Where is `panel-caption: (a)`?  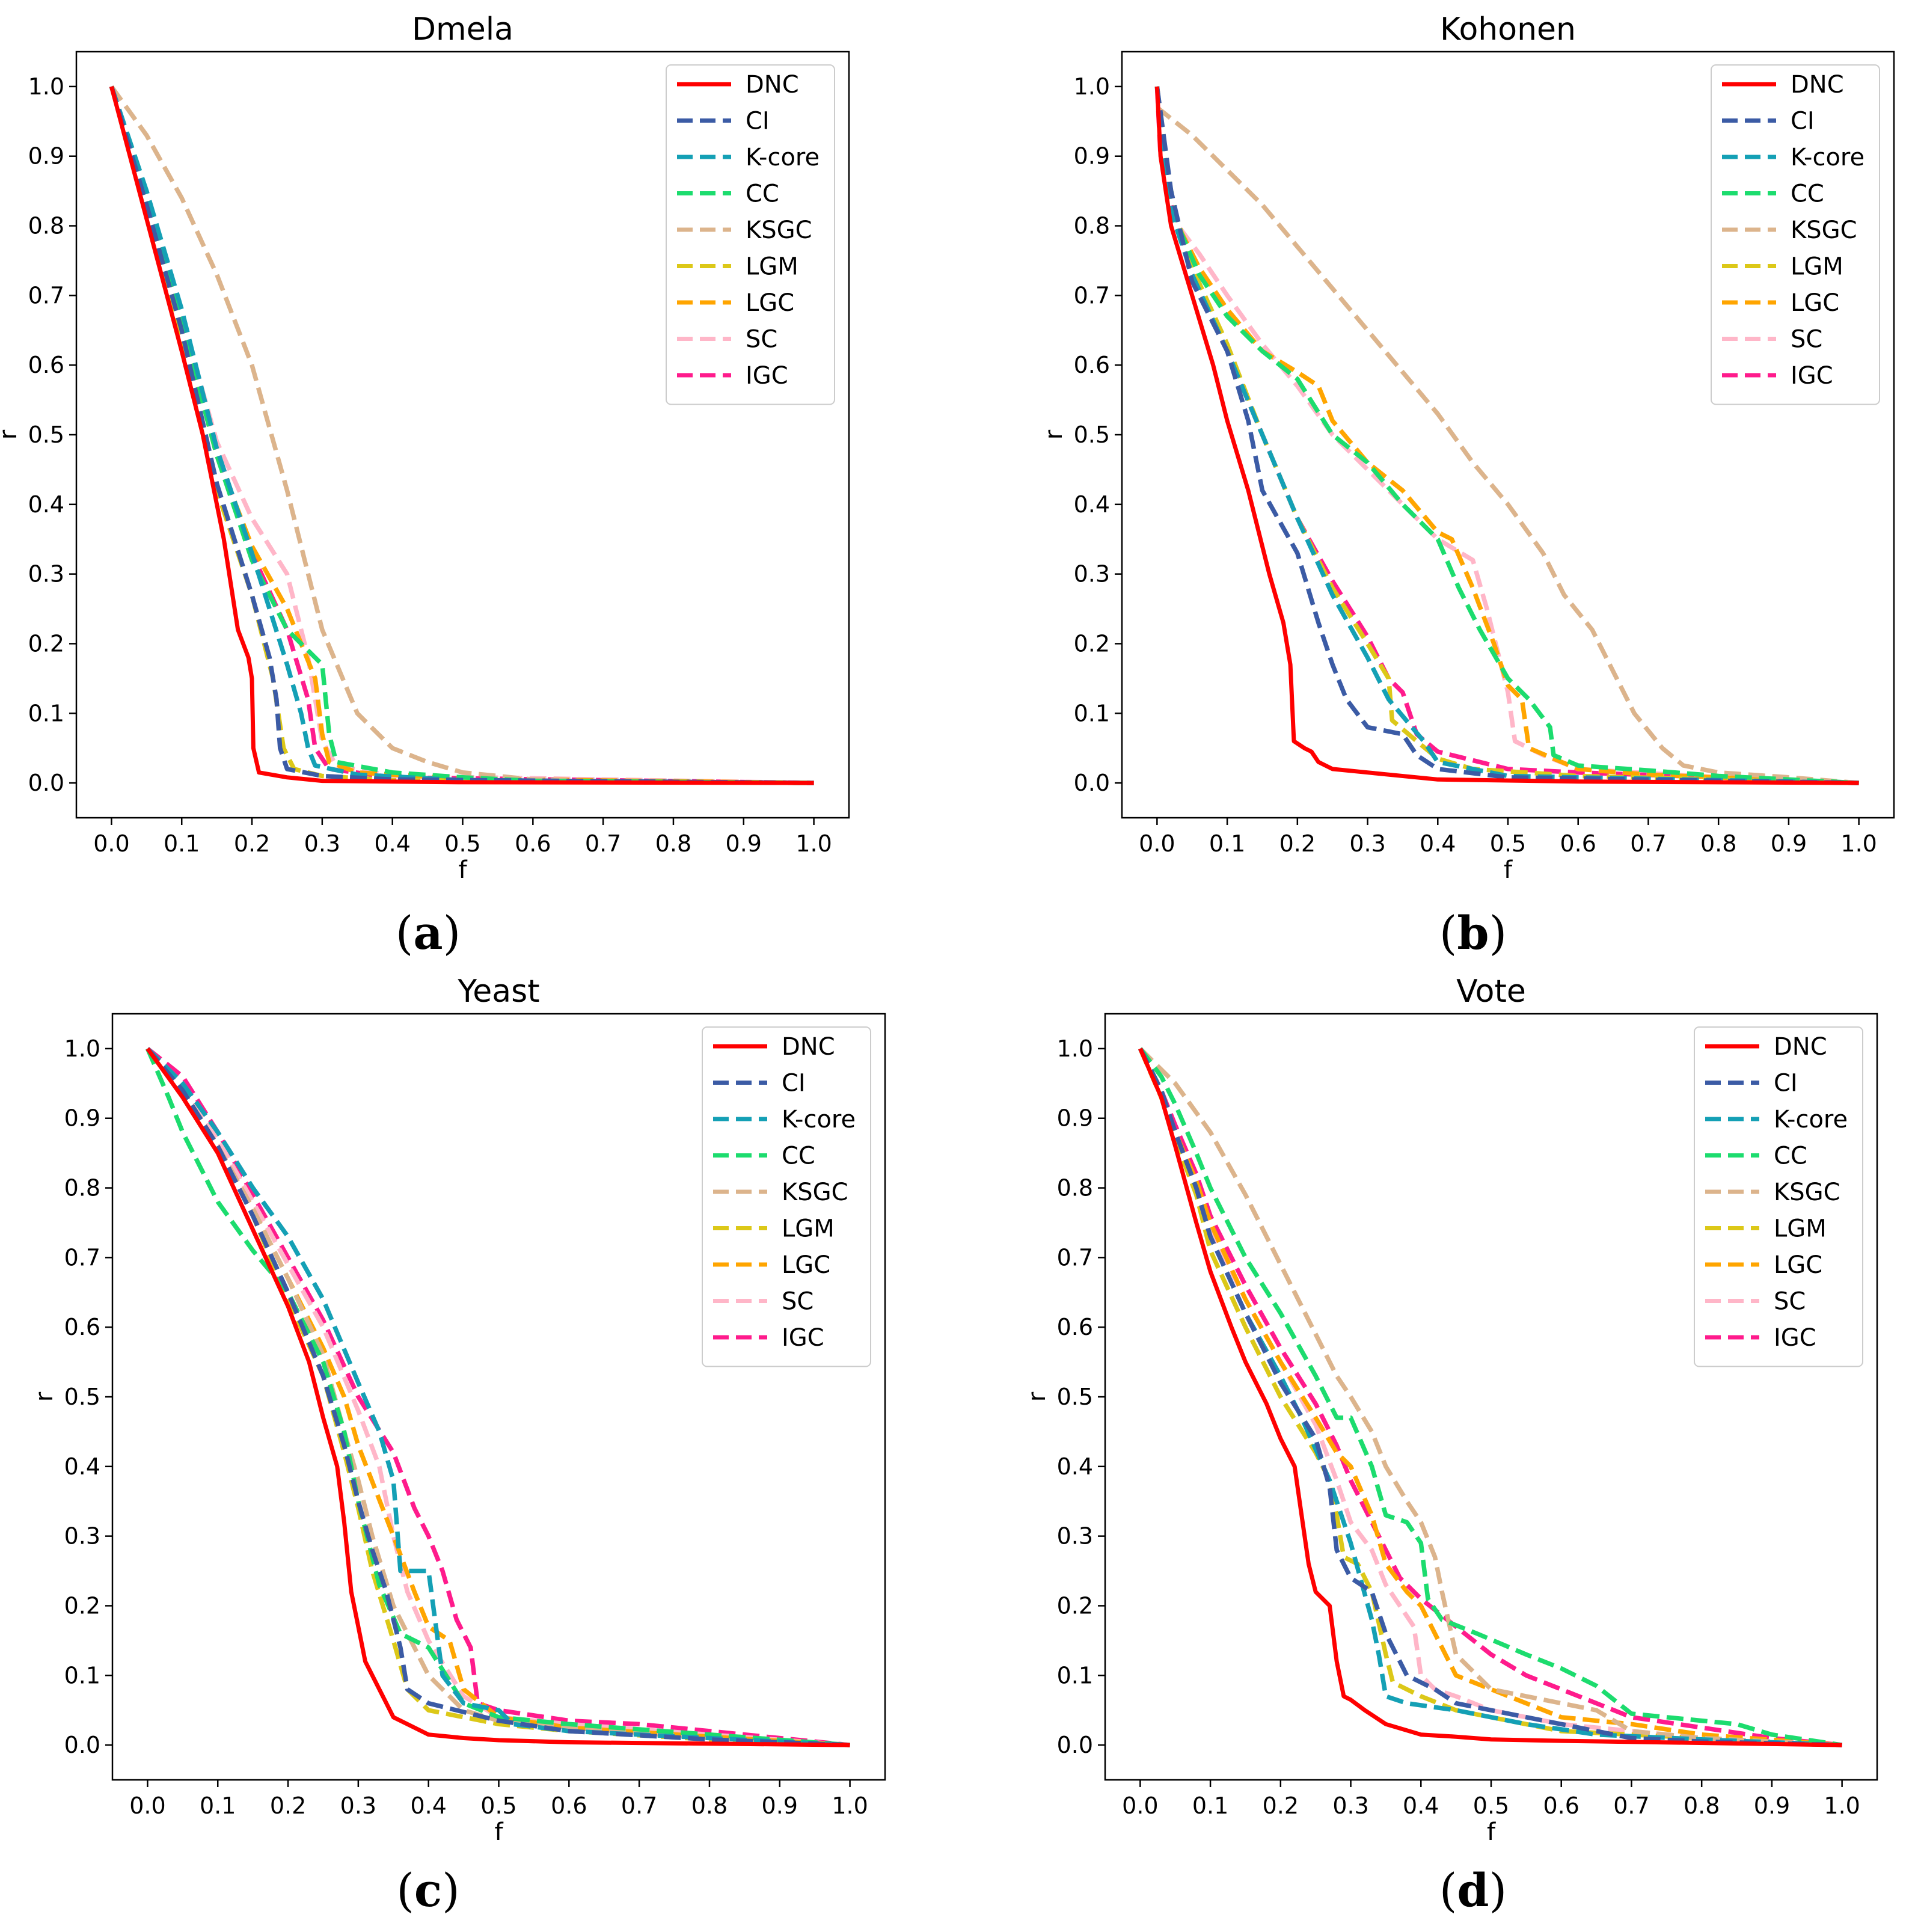
panel-caption: (a) is located at coordinates (428, 933).